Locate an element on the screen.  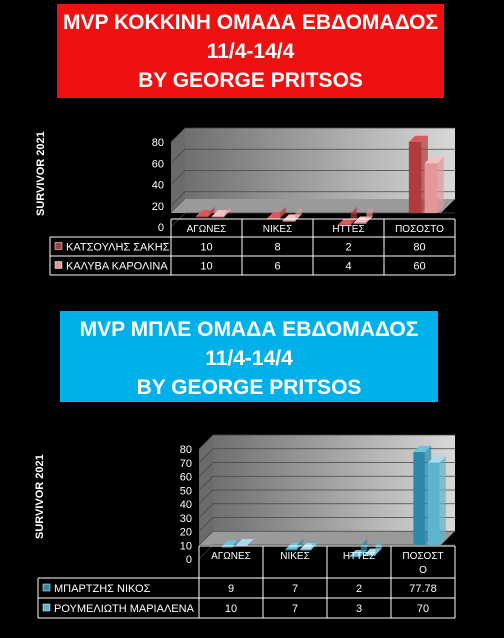
data-table-value: 7 is located at coordinates (295, 609).